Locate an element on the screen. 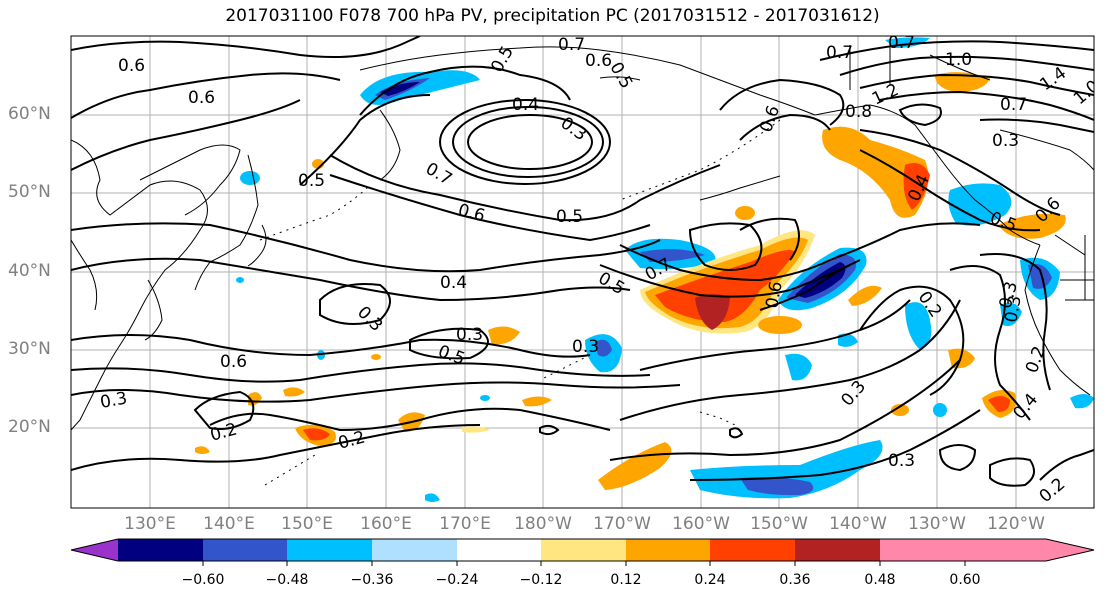  colorbar-tick-label: 0.24 is located at coordinates (710, 580).